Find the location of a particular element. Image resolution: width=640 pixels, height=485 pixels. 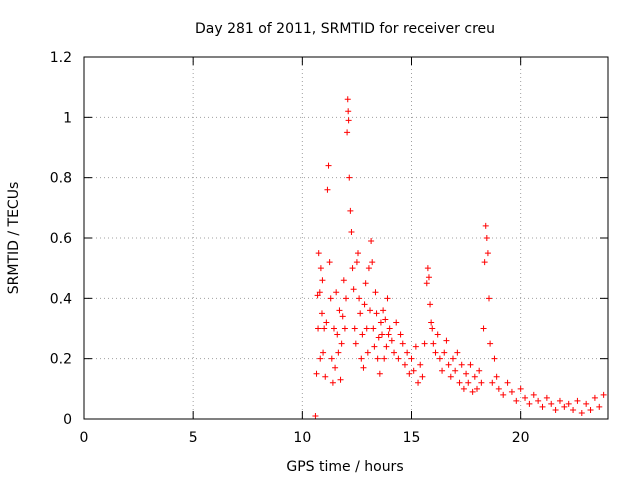

y-tick-label: 0.2 is located at coordinates (61, 360).